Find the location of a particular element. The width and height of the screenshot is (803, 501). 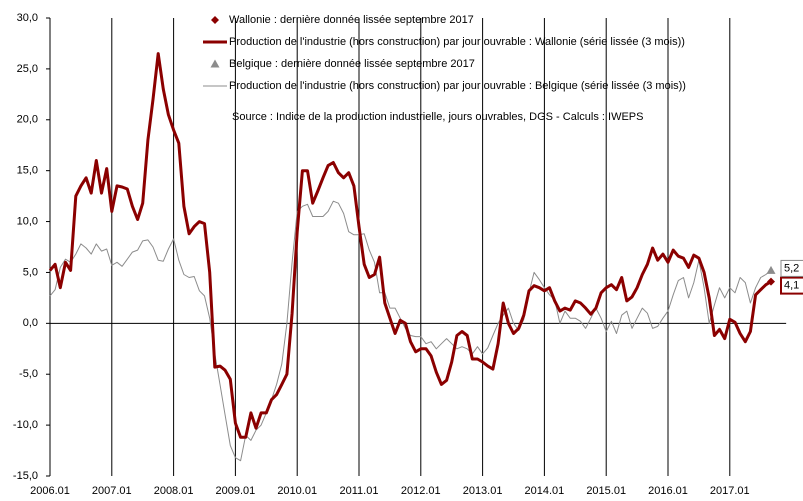

value-label: 5,2 is located at coordinates (791, 268).